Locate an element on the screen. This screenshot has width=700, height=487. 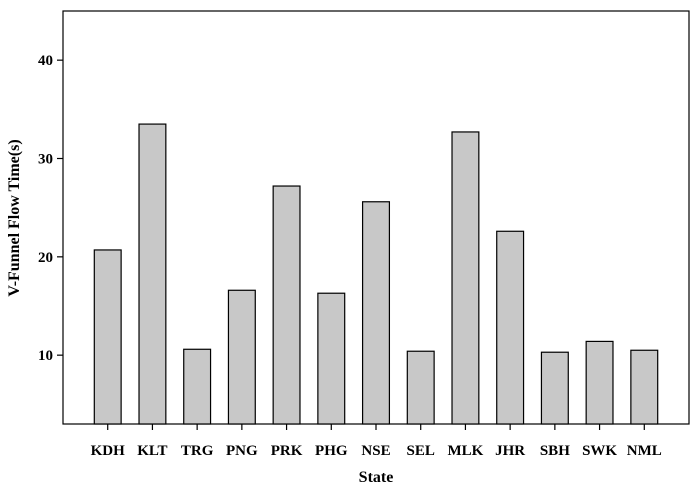
bar-nse is located at coordinates (376, 313).